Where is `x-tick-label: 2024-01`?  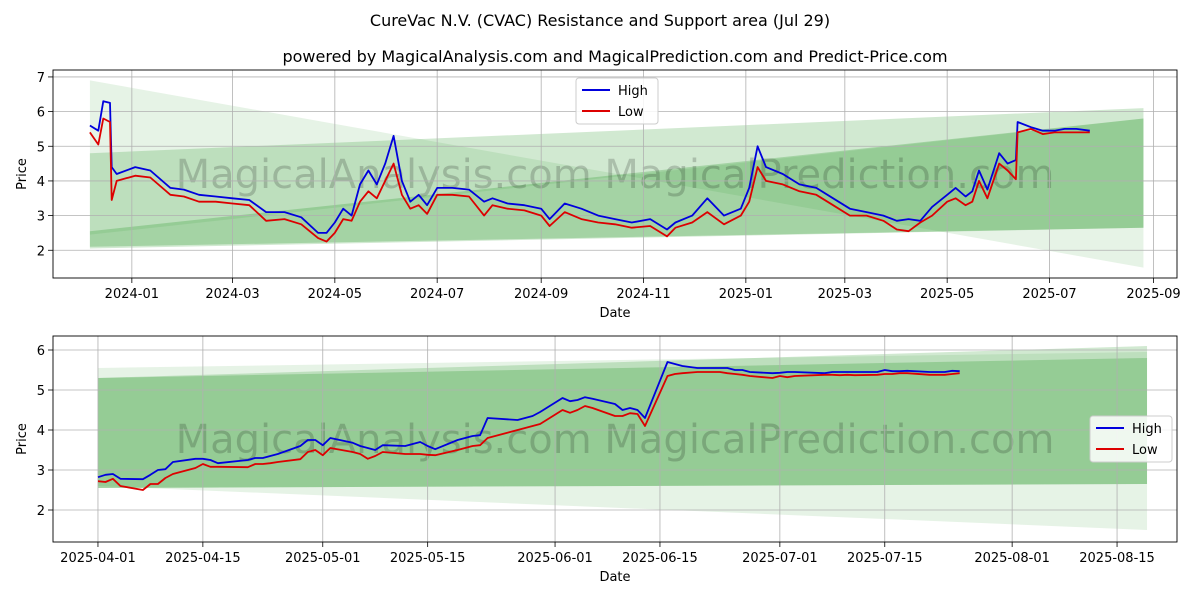 x-tick-label: 2024-01 is located at coordinates (132, 294).